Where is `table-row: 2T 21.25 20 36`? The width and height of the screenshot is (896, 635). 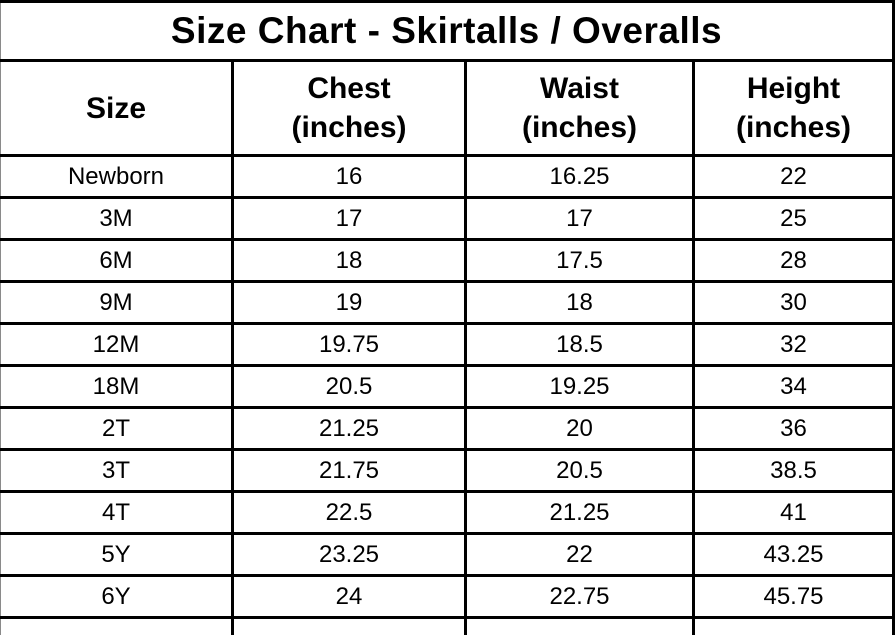
table-row: 2T 21.25 20 36 is located at coordinates (447, 429).